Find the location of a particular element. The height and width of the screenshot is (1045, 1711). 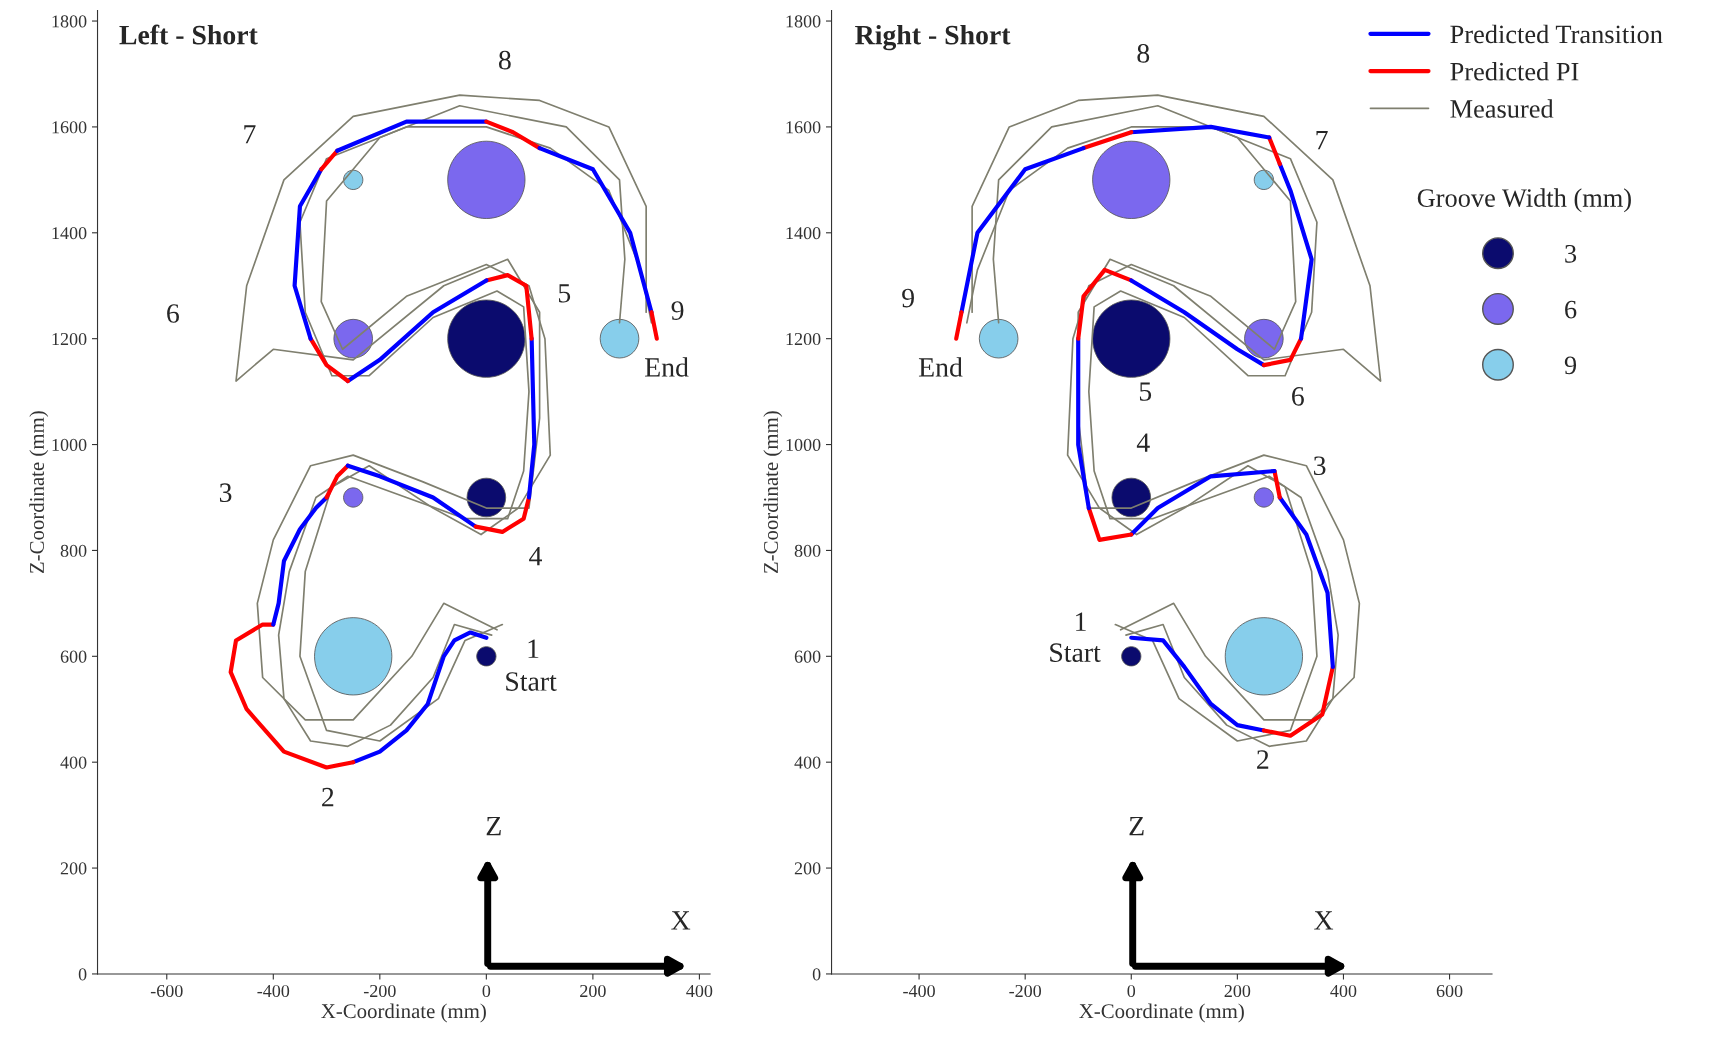

legend-label: 3 is located at coordinates (1571, 253).